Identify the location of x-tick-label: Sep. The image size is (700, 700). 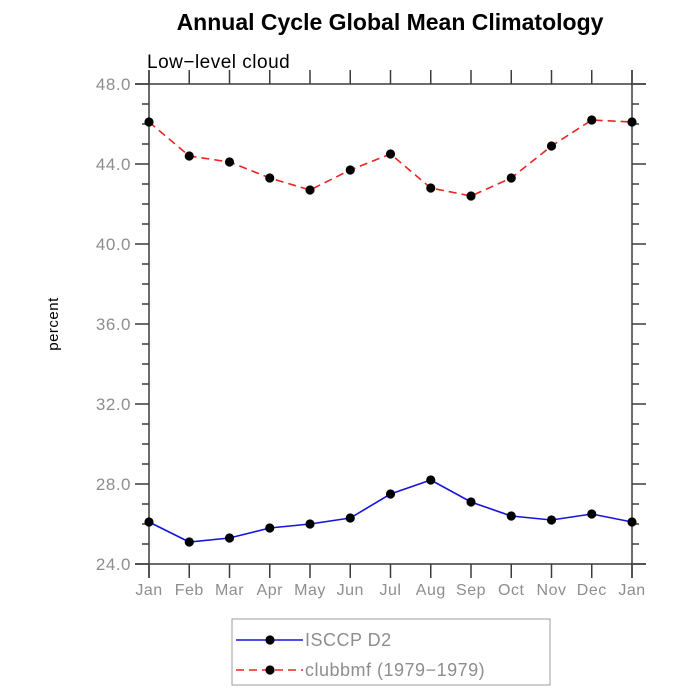
(471, 590).